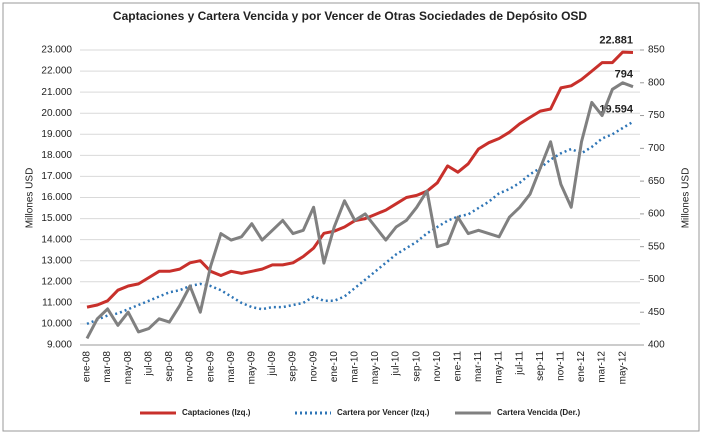 This screenshot has width=702, height=434. Describe the element at coordinates (656, 50) in the screenshot. I see `y2-tick-label: 850` at that location.